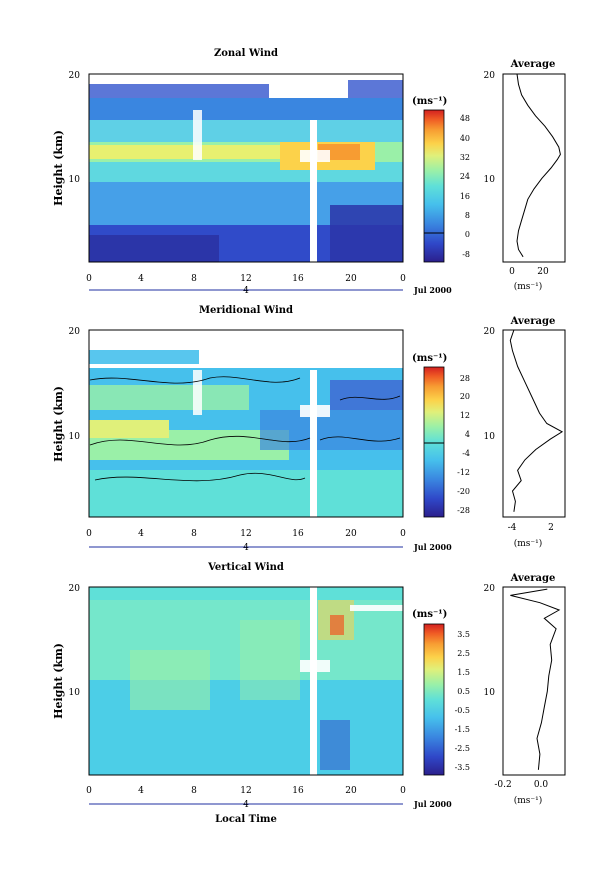 Image resolution: width=616 pixels, height=873 pixels. What do you see at coordinates (465, 415) in the screenshot?
I see `cbar-tick: 12` at bounding box center [465, 415].